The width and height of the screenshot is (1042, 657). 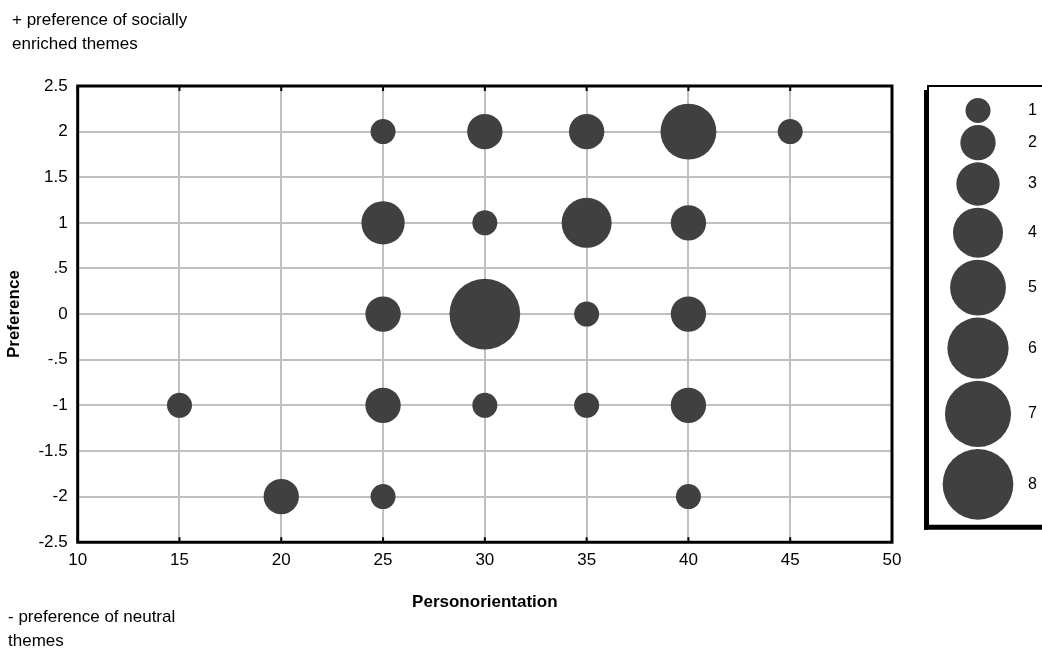 What do you see at coordinates (56, 85) in the screenshot?
I see `y-tick-label: 2.5` at bounding box center [56, 85].